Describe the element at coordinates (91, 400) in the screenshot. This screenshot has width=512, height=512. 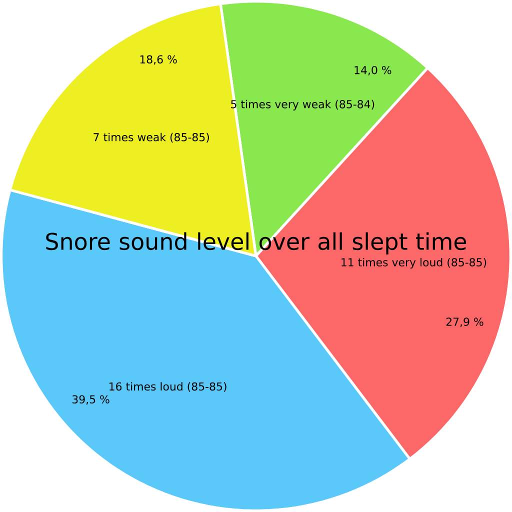
I see `data-label: 39,5 %` at that location.